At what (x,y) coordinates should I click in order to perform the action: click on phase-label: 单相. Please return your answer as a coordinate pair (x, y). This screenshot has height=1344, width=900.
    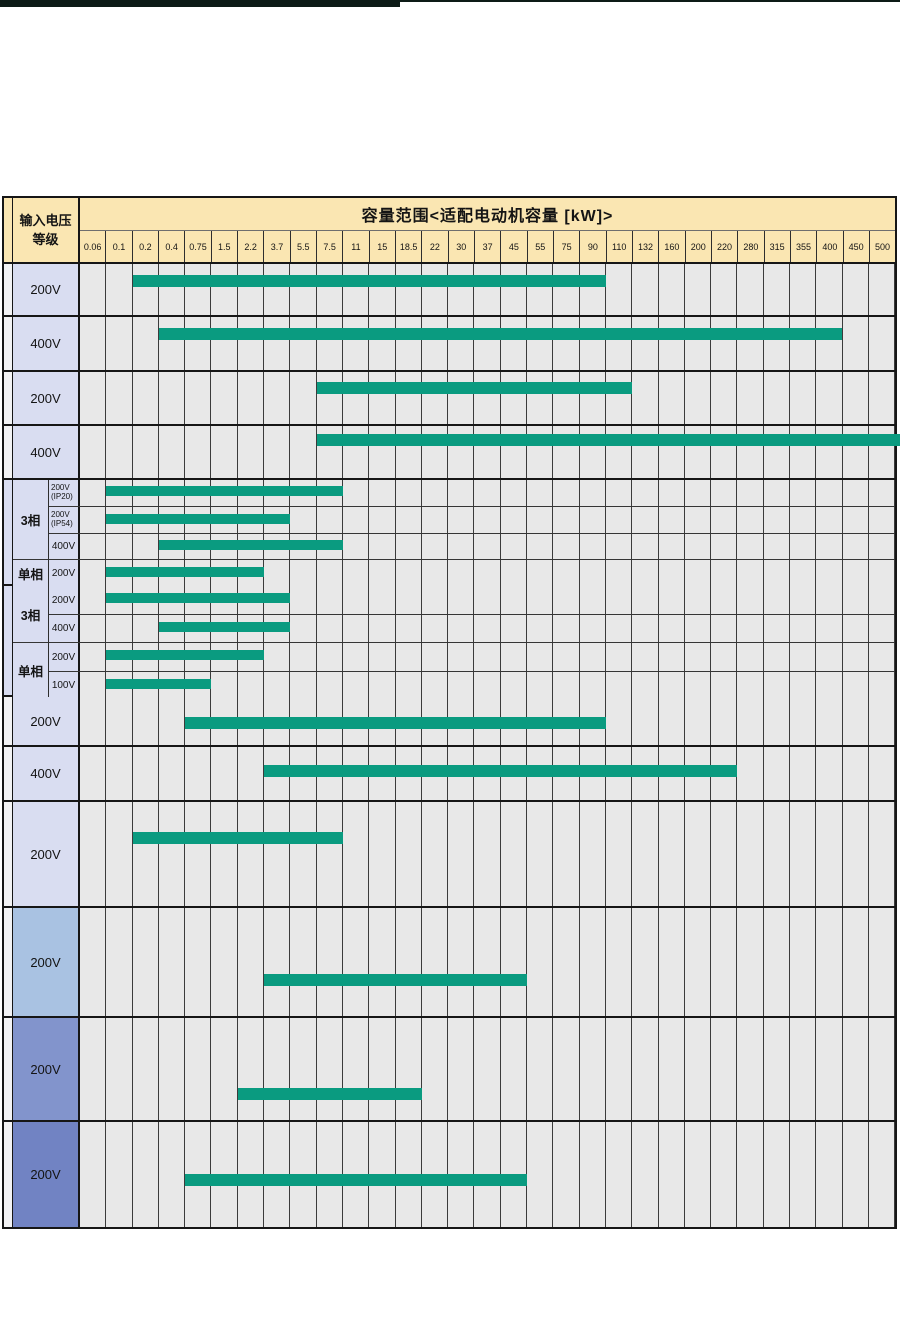
    Looking at the image, I should click on (31, 573).